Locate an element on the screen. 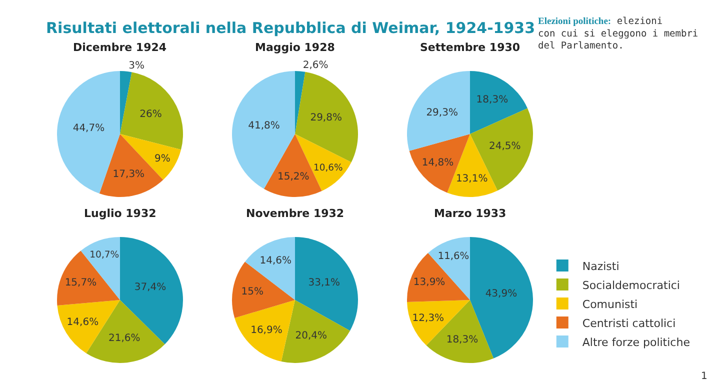 The width and height of the screenshot is (709, 387). data-label: 11,6% is located at coordinates (454, 256).